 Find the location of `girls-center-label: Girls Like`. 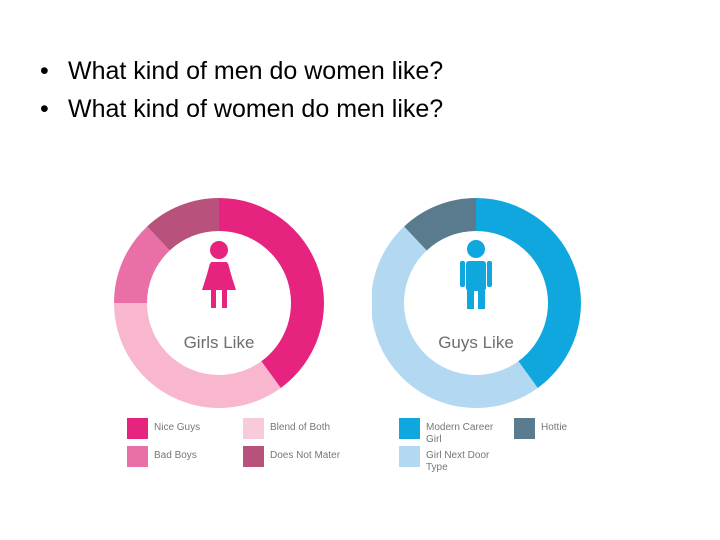

girls-center-label: Girls Like is located at coordinates (219, 342).